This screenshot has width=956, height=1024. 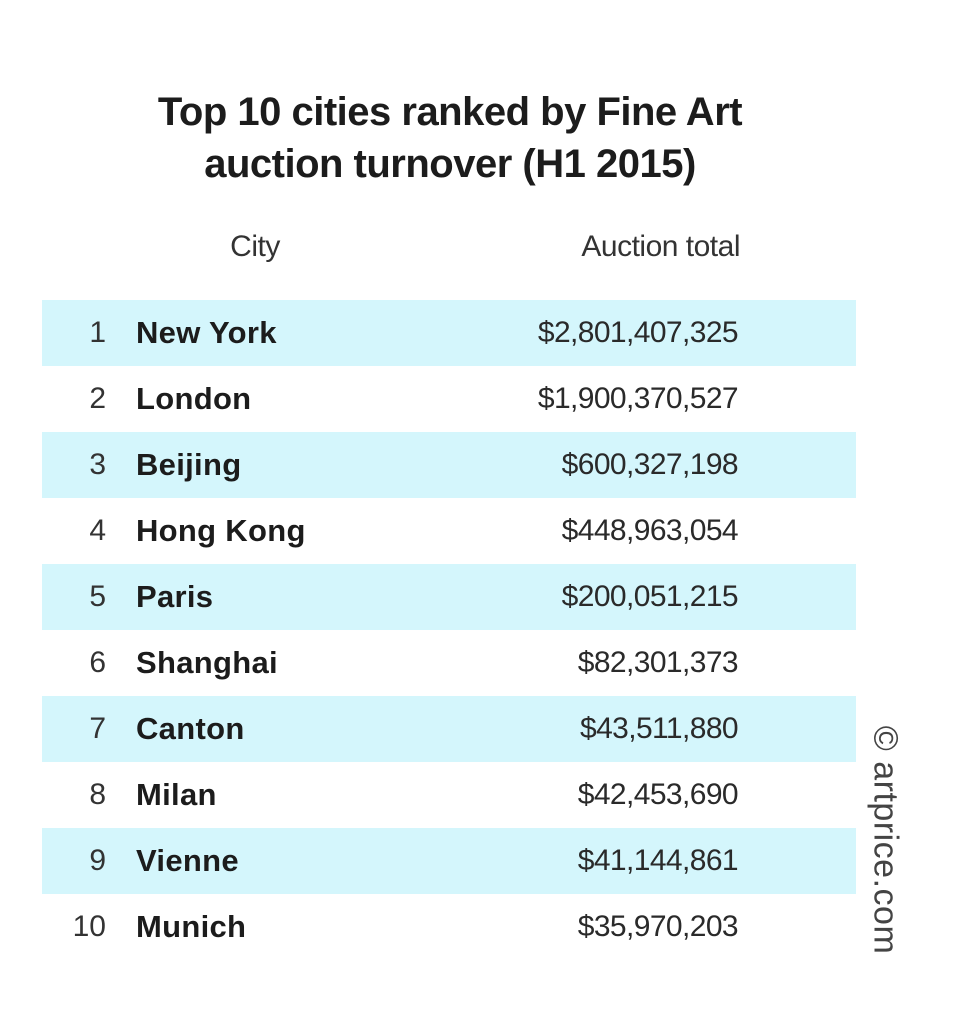 I want to click on table-row: 9 Vienne $41,144,861, so click(x=449, y=861).